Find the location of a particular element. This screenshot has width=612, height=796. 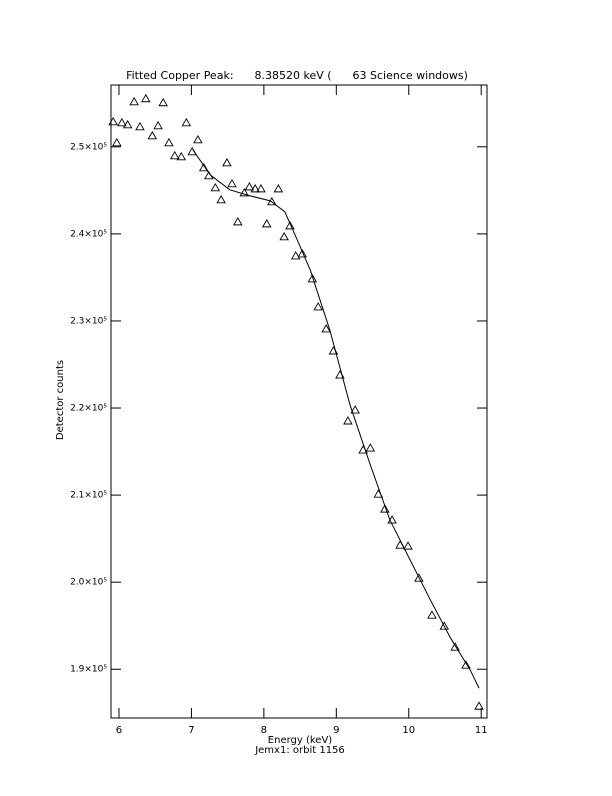

y-tick-label: 2.4×10⁵ is located at coordinates (88, 234).